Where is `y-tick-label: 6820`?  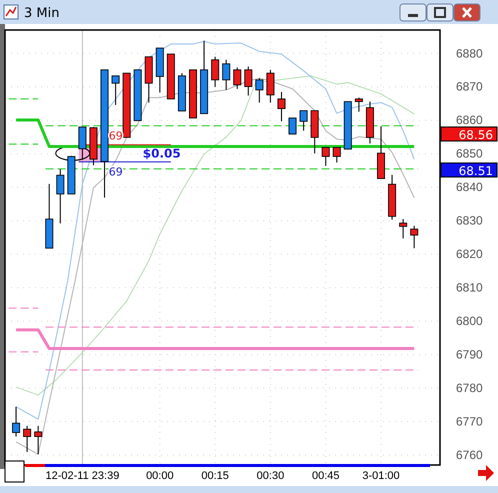
y-tick-label: 6820 is located at coordinates (470, 254).